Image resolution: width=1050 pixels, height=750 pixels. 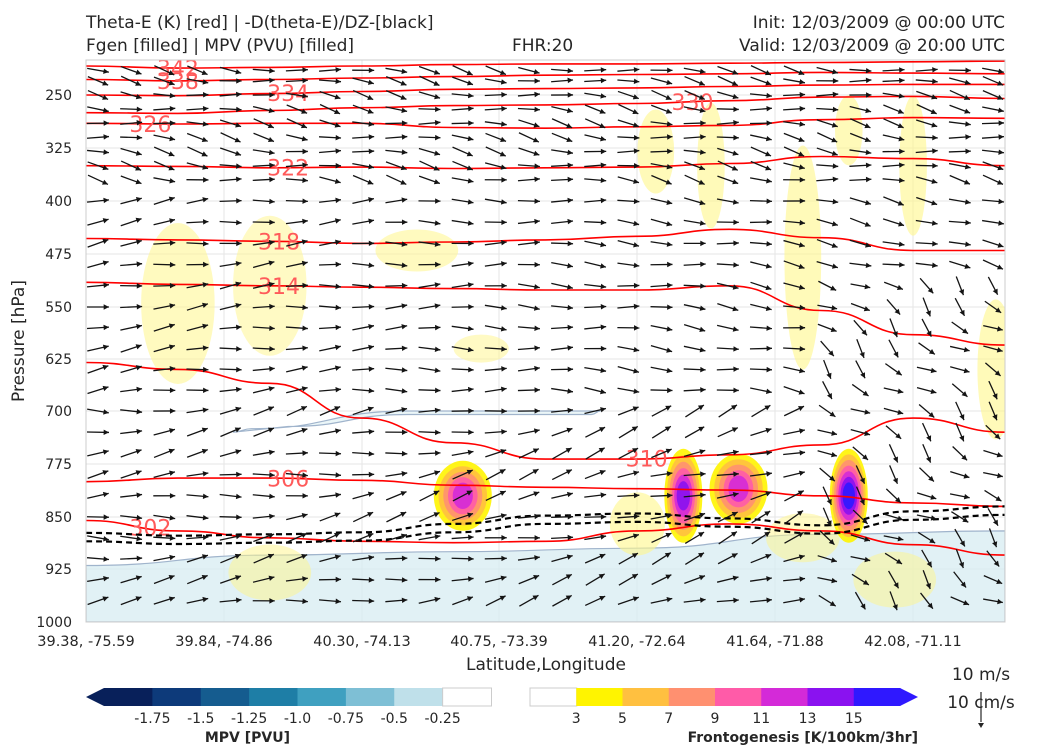 What do you see at coordinates (576, 719) in the screenshot?
I see `fgen-colorbar-tick: 3` at bounding box center [576, 719].